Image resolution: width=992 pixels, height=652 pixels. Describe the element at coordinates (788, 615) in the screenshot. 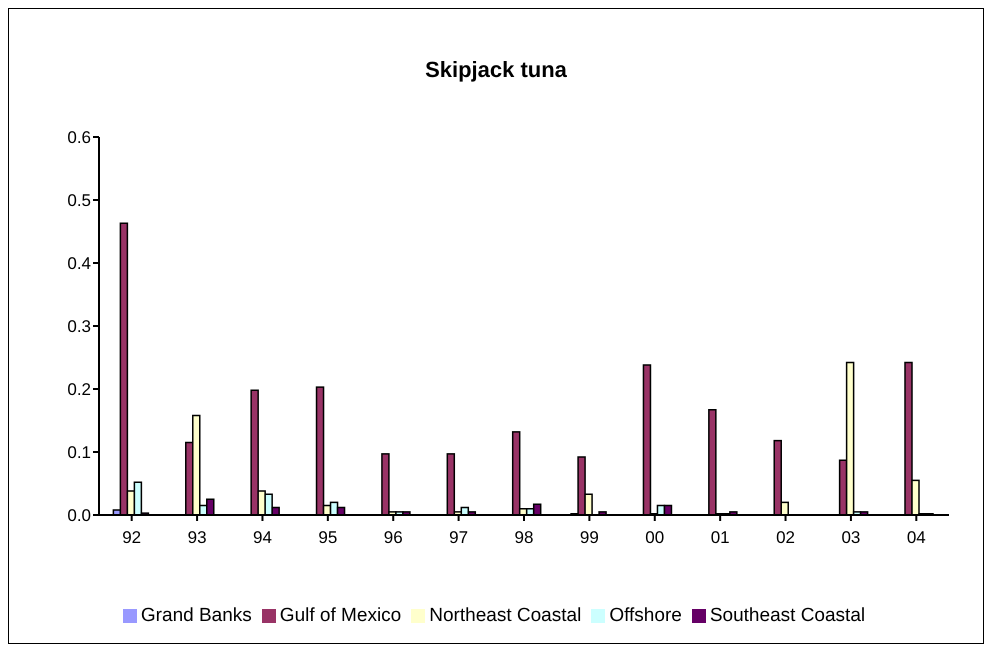

I see `legend-label: Southeast Coastal` at that location.